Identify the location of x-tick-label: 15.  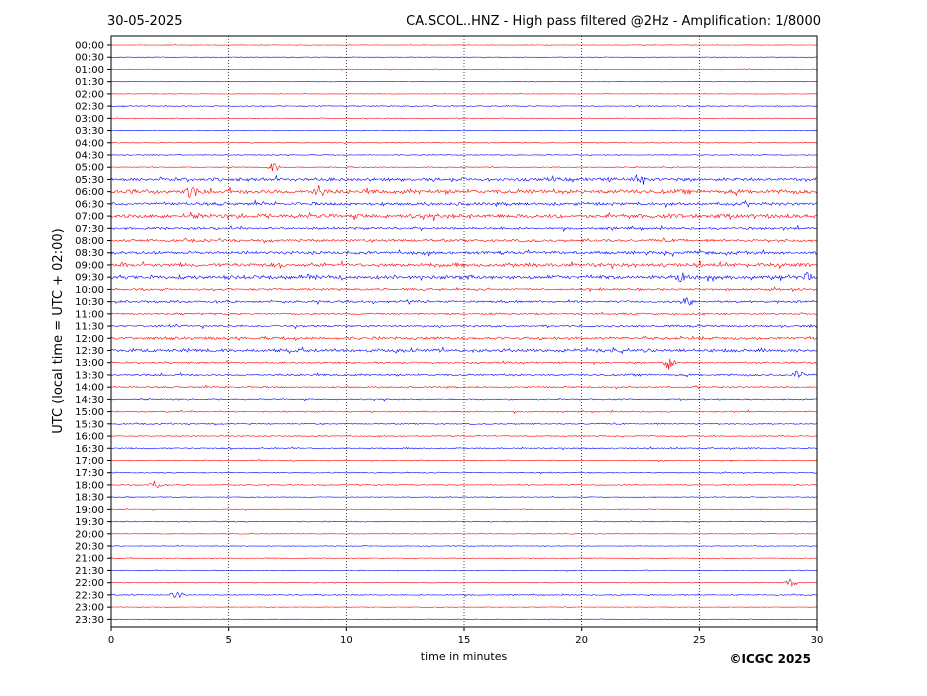
(464, 640).